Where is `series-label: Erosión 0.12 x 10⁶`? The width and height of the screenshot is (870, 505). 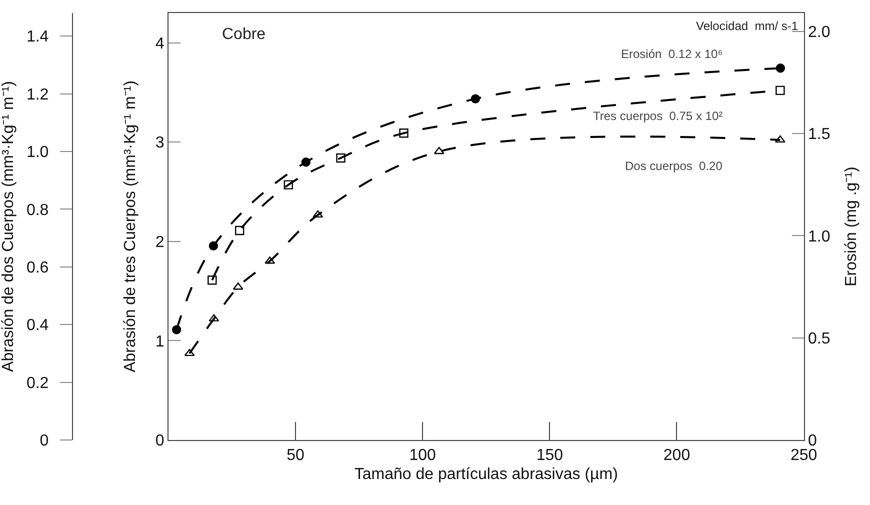 series-label: Erosión 0.12 x 10⁶ is located at coordinates (672, 54).